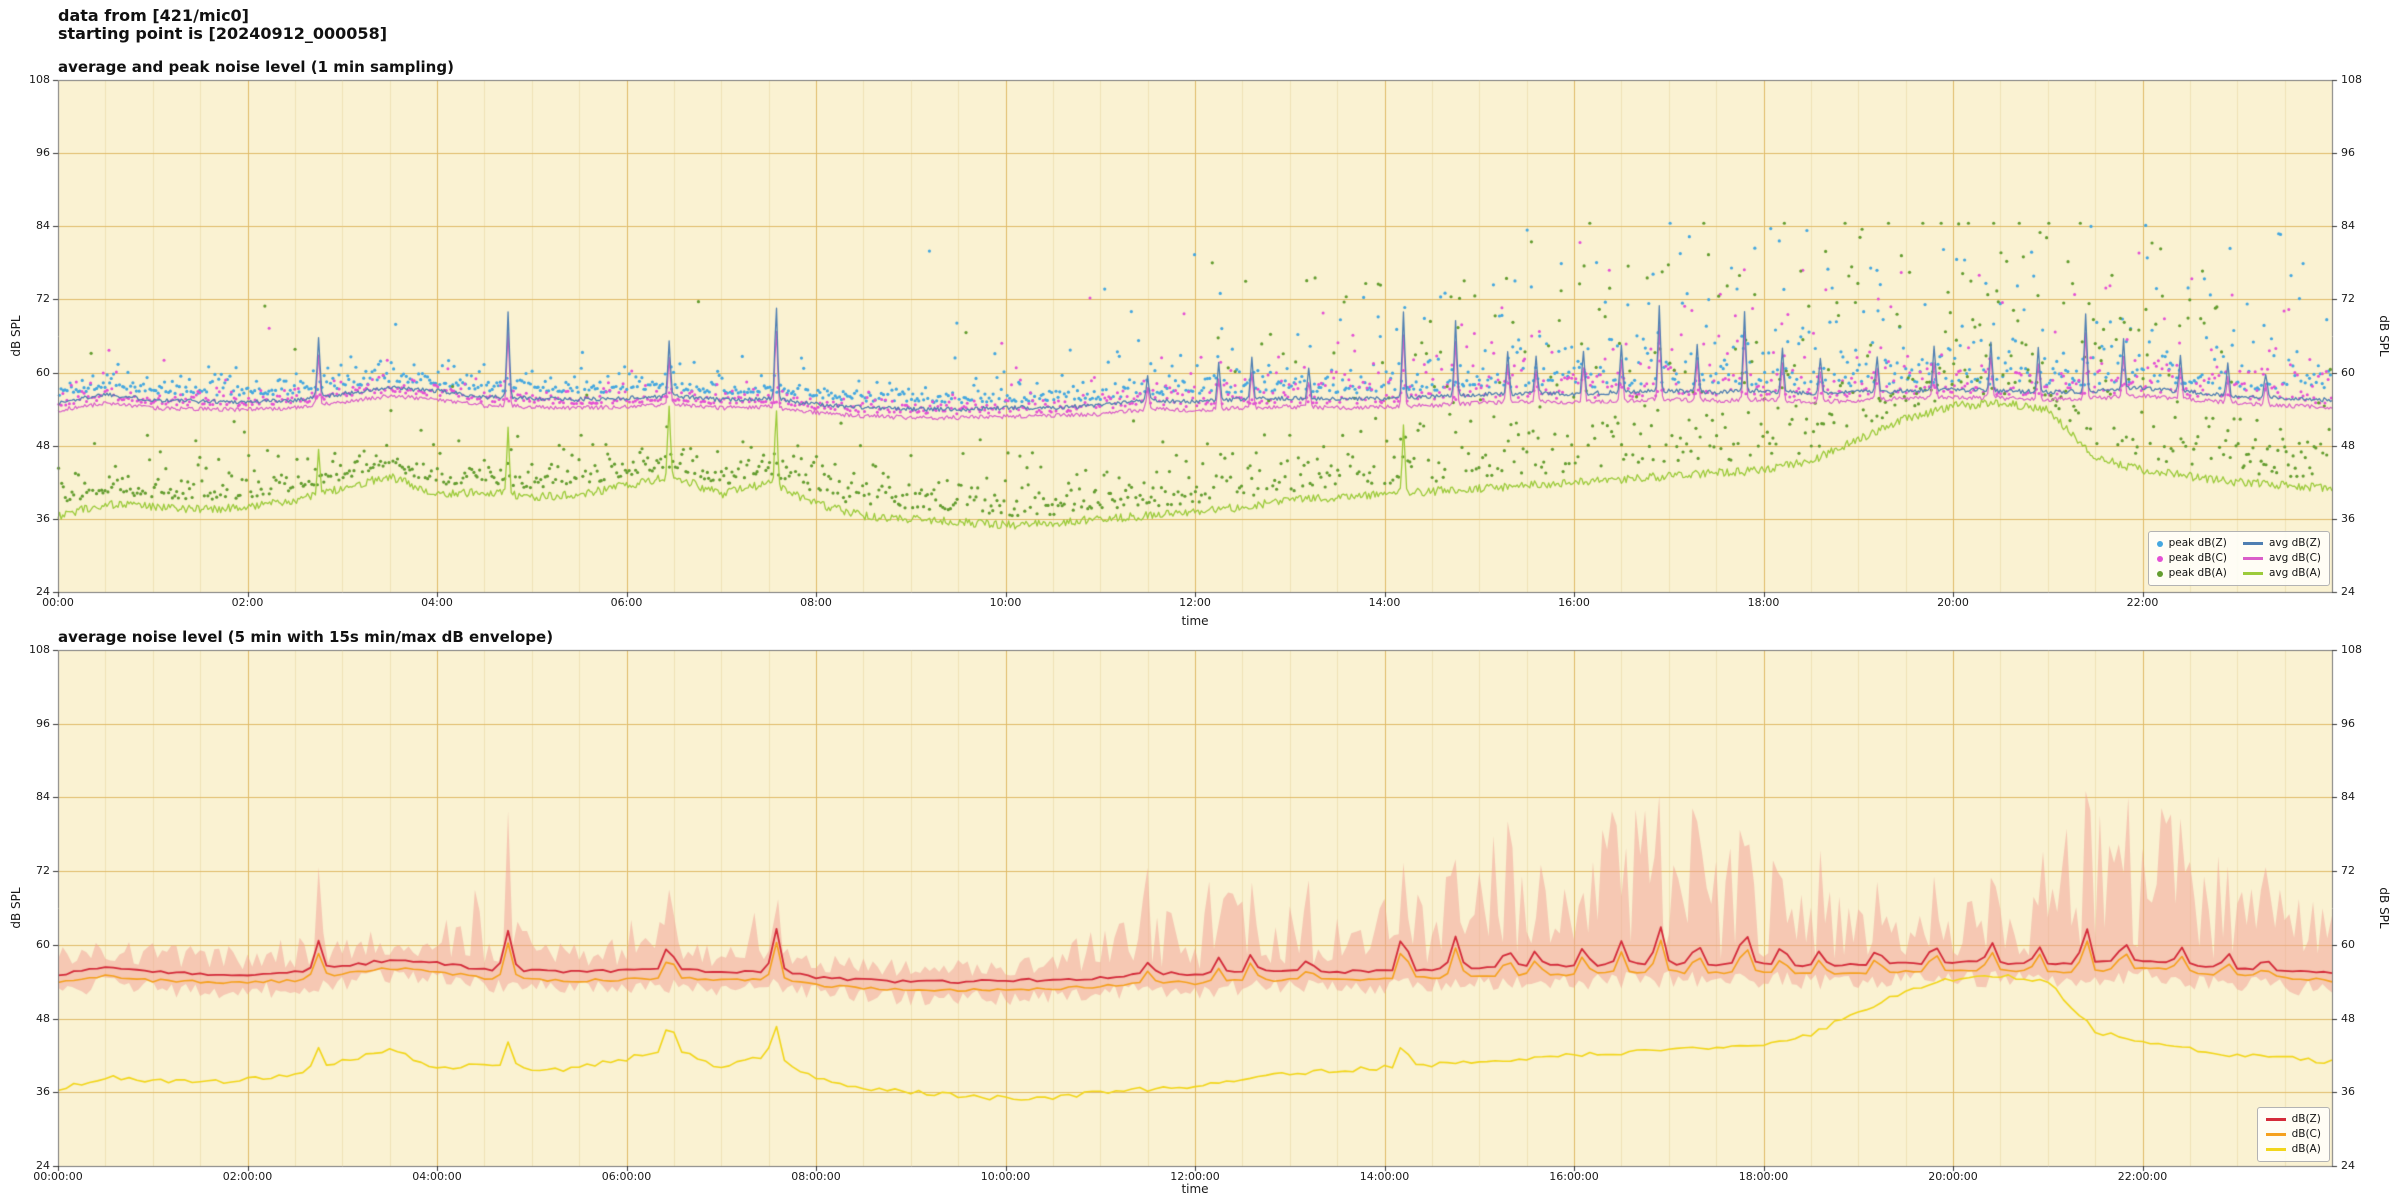  What do you see at coordinates (2197, 573) in the screenshot?
I see `legend-label: peak dB(A)` at bounding box center [2197, 573].